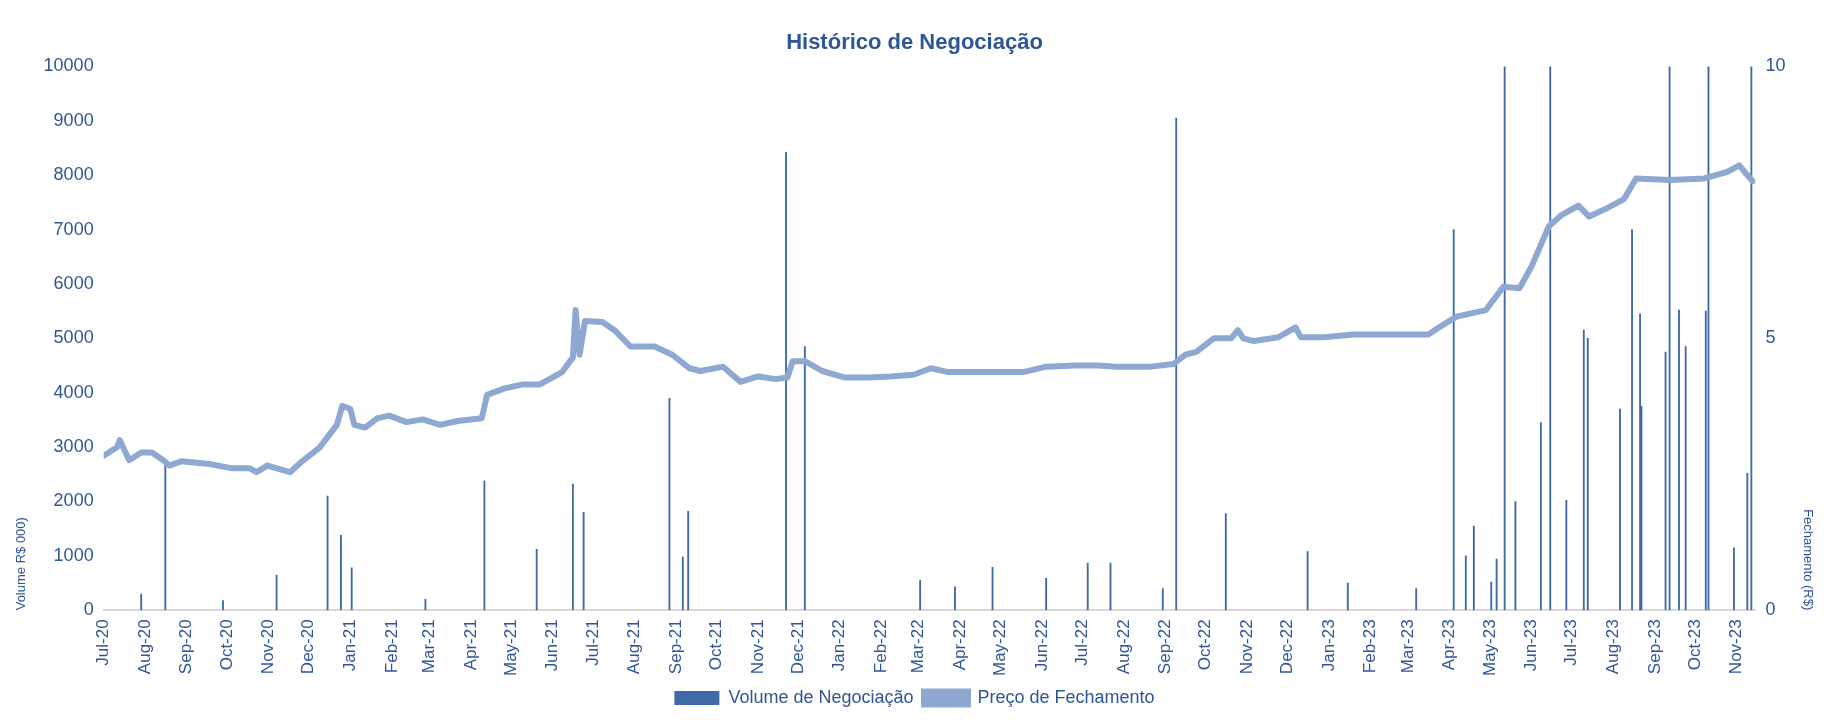  Describe the element at coordinates (308, 647) in the screenshot. I see `x-tick-label: Dec-20` at that location.